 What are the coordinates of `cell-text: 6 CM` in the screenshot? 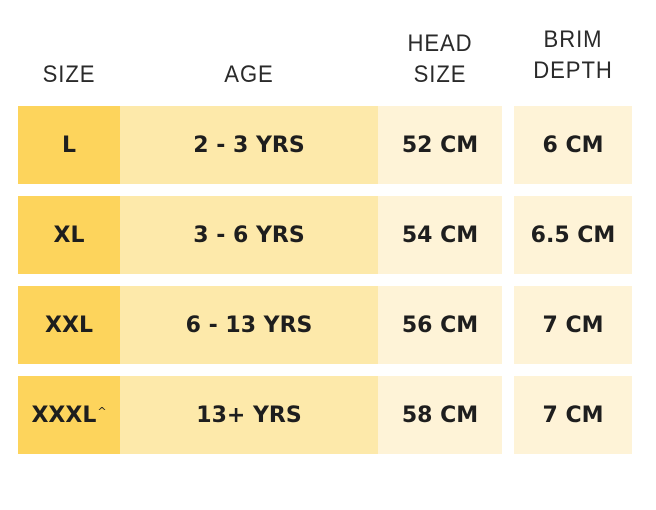 It's located at (573, 145).